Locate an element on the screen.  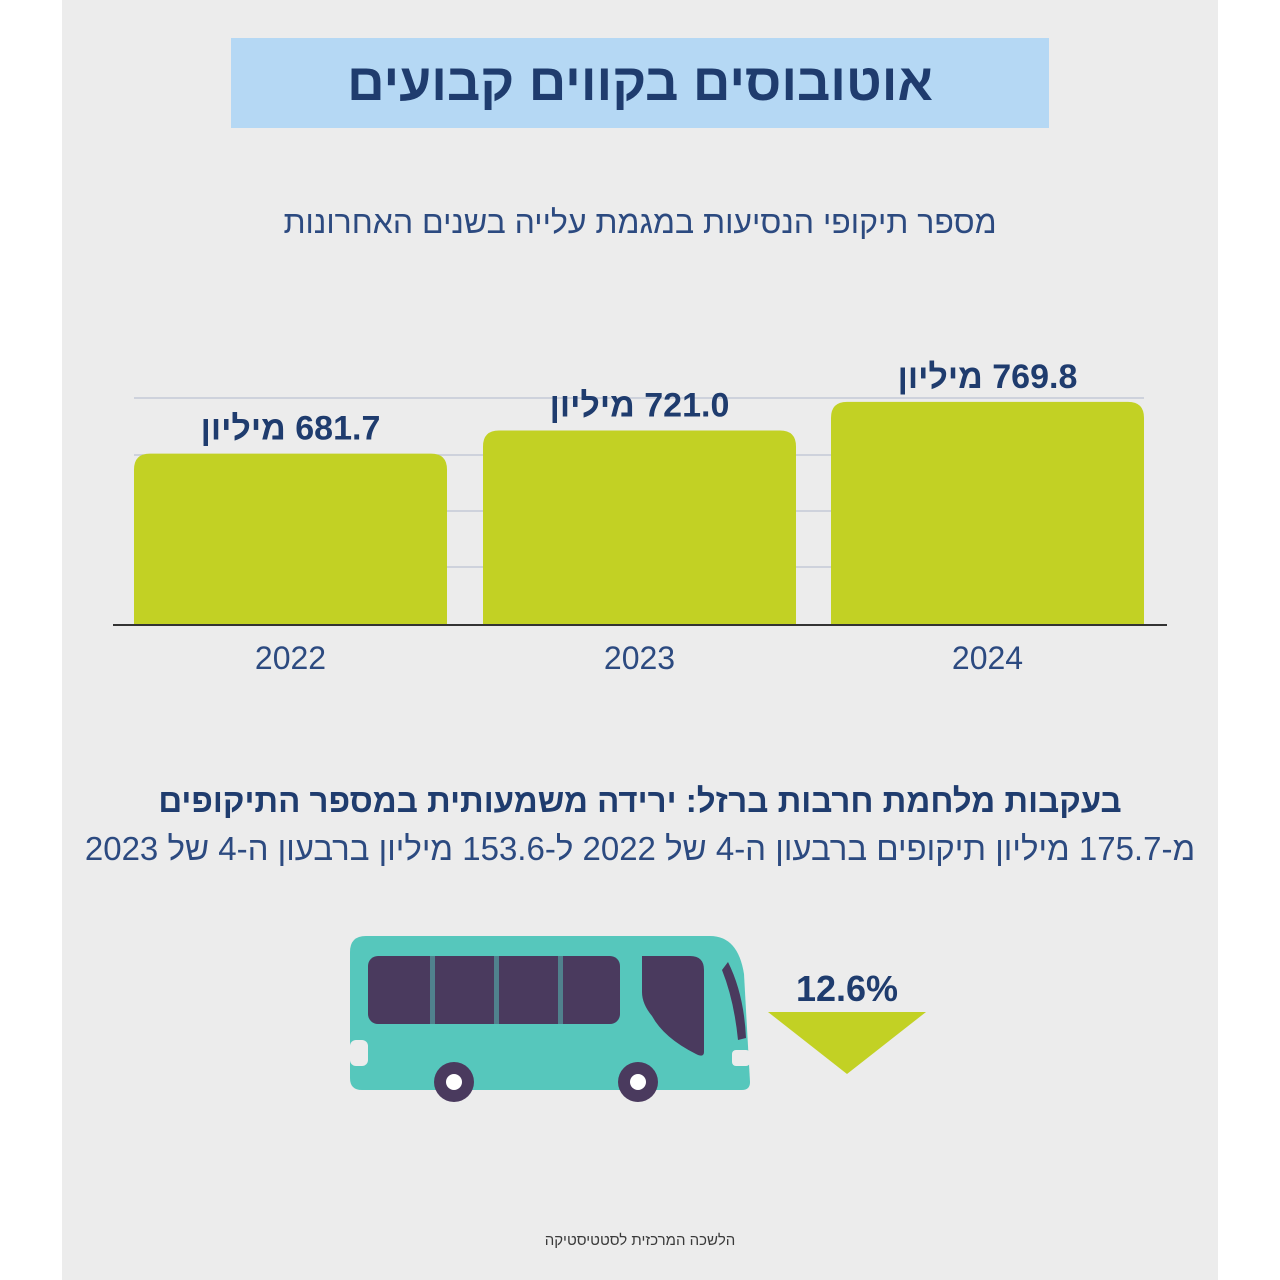
data-label-2023: 721.0 מיליון is located at coordinates (640, 406).